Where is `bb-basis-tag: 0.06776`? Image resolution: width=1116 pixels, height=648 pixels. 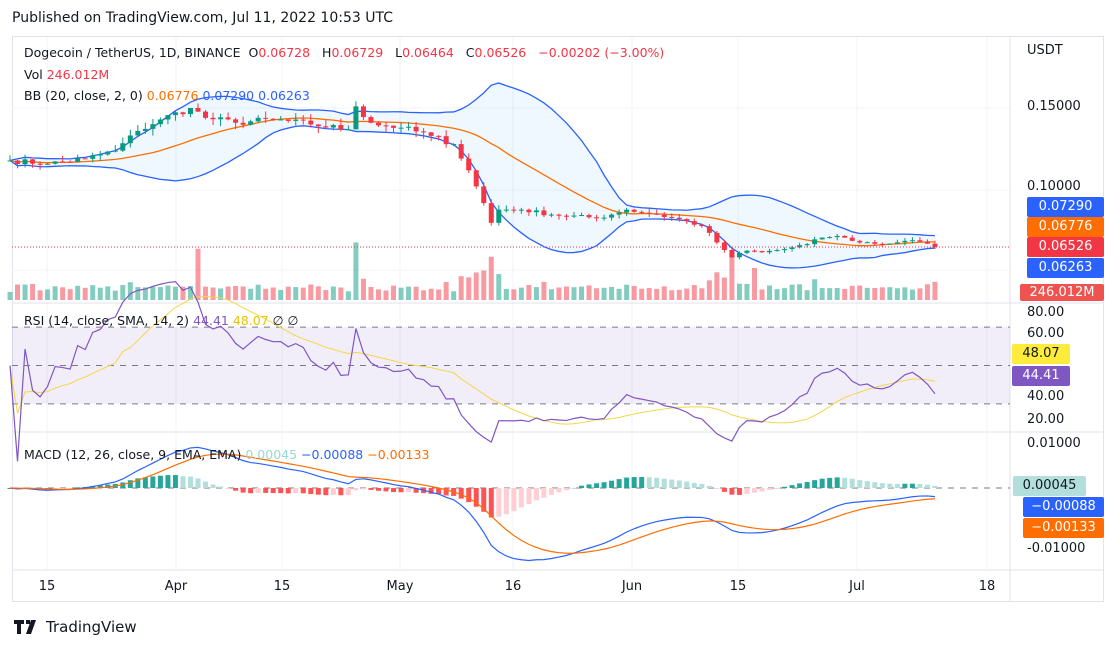
bb-basis-tag: 0.06776 is located at coordinates (1065, 227).